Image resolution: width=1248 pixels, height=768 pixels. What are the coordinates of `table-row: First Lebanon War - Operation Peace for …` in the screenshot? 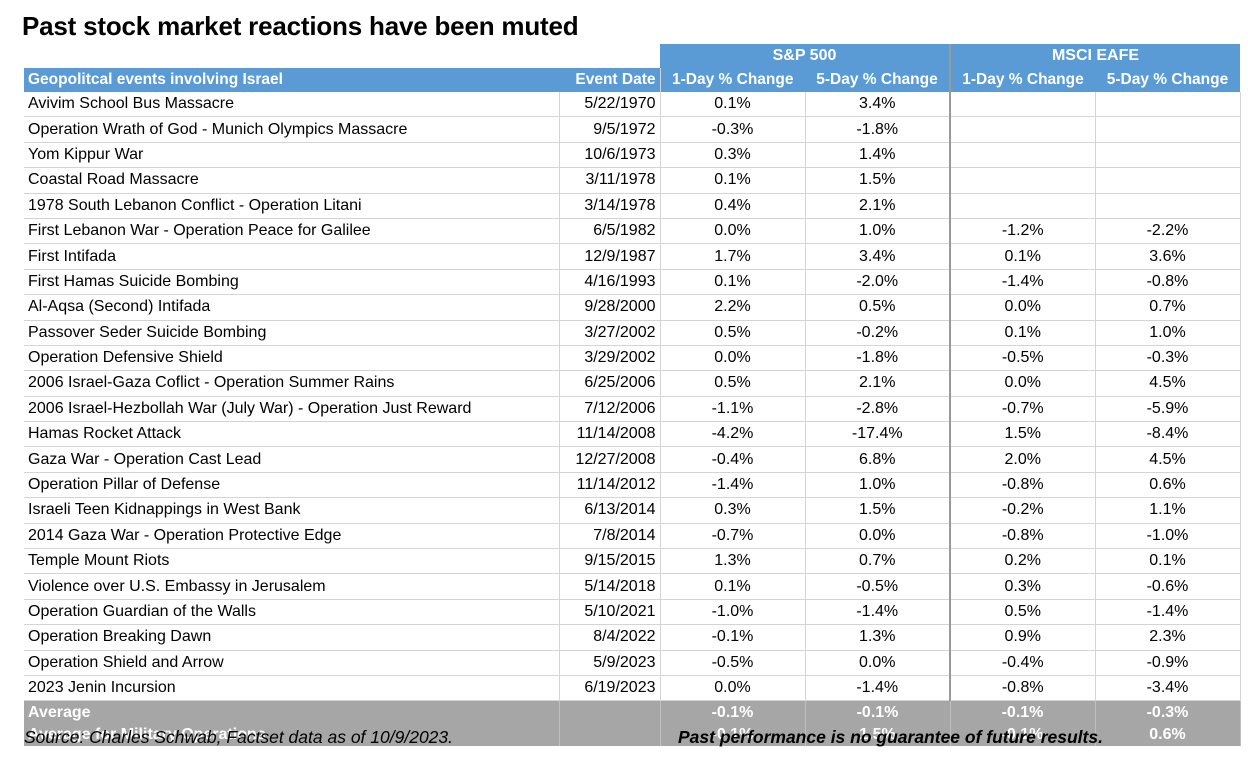 It's located at (632, 231).